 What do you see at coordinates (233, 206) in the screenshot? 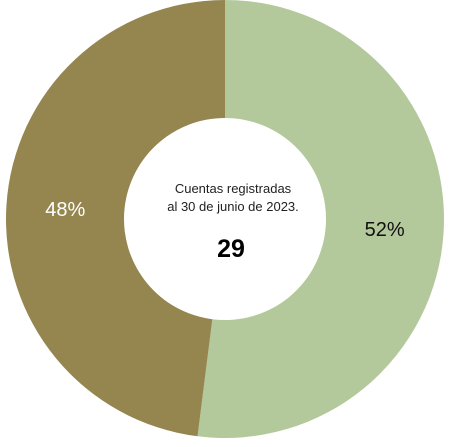
I see `center-caption-line-2: al 30 de junio de 2023.` at bounding box center [233, 206].